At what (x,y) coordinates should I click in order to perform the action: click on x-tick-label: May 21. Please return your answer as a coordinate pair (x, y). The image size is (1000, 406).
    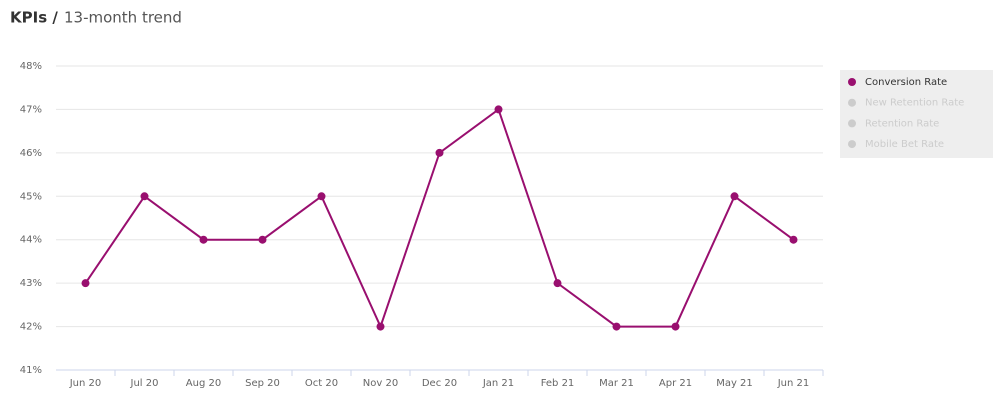
    Looking at the image, I should click on (734, 383).